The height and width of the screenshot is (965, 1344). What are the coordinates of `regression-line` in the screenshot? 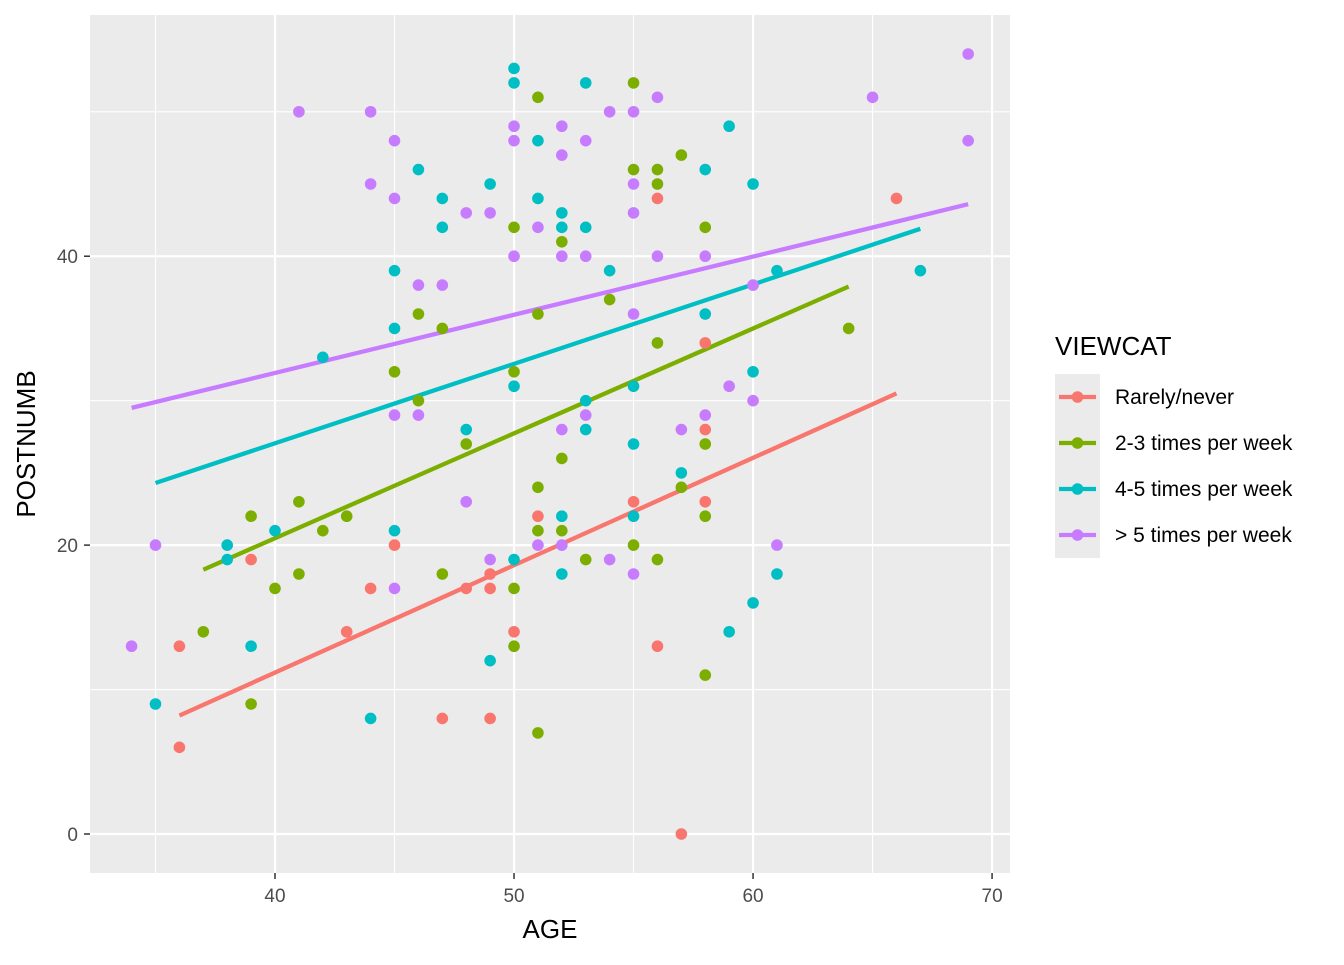 It's located at (526, 428).